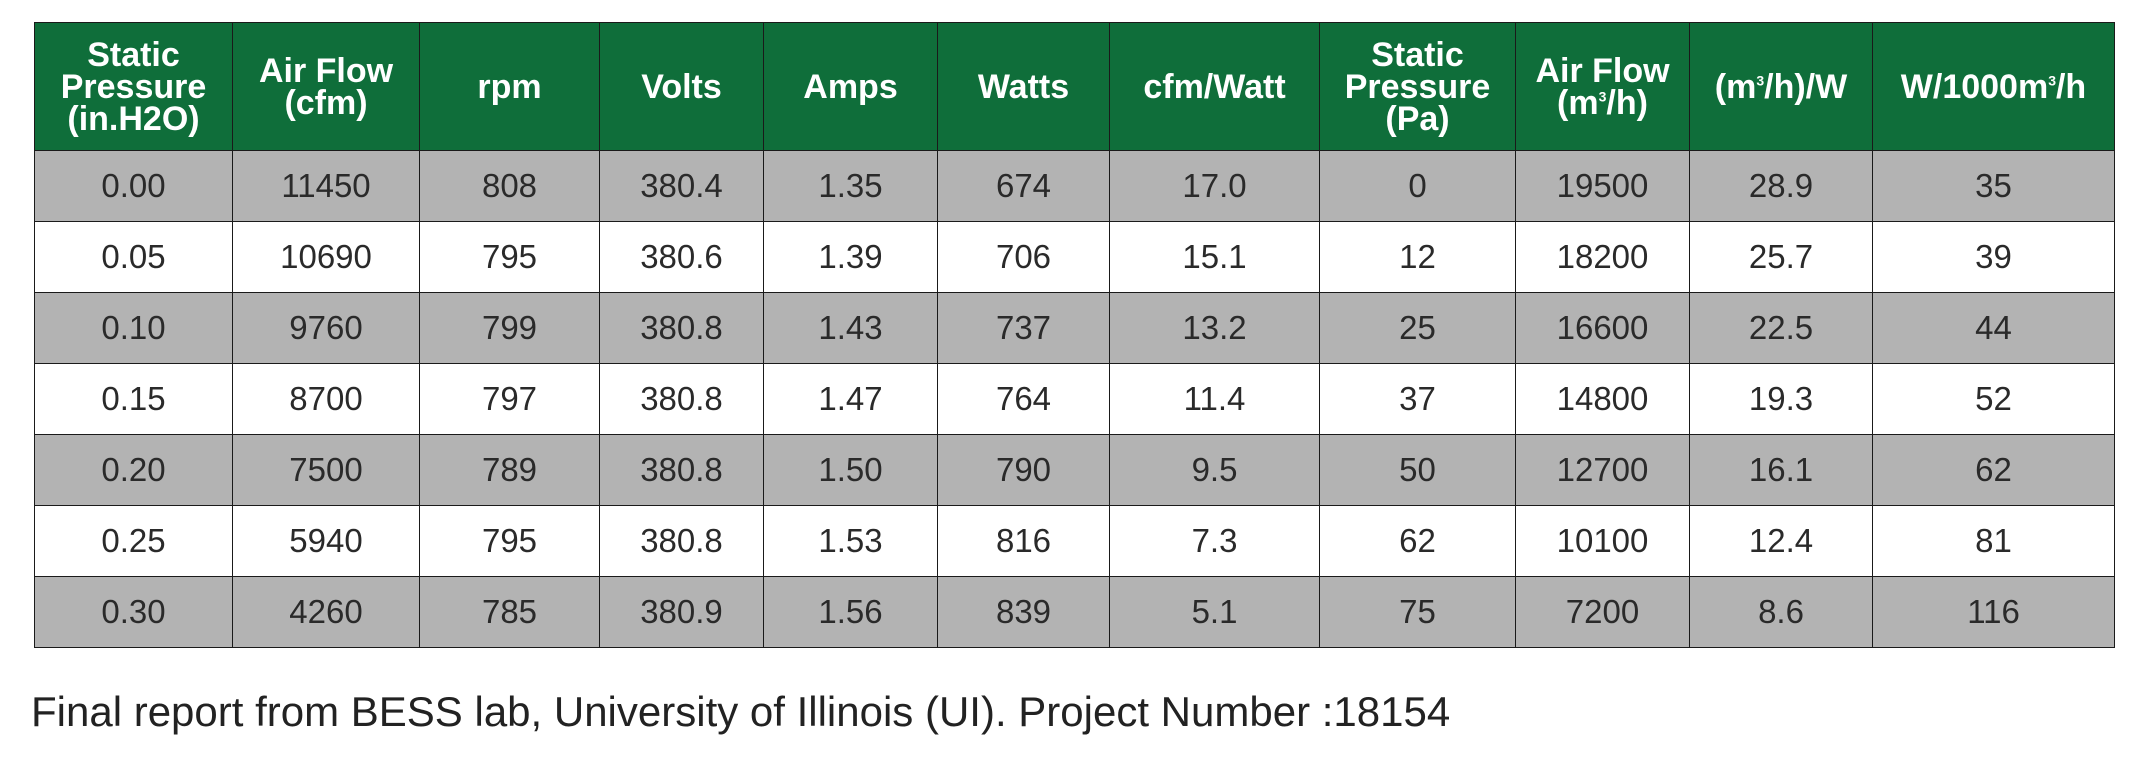 Image resolution: width=2145 pixels, height=767 pixels. I want to click on cell-volts: 380.6, so click(681, 257).